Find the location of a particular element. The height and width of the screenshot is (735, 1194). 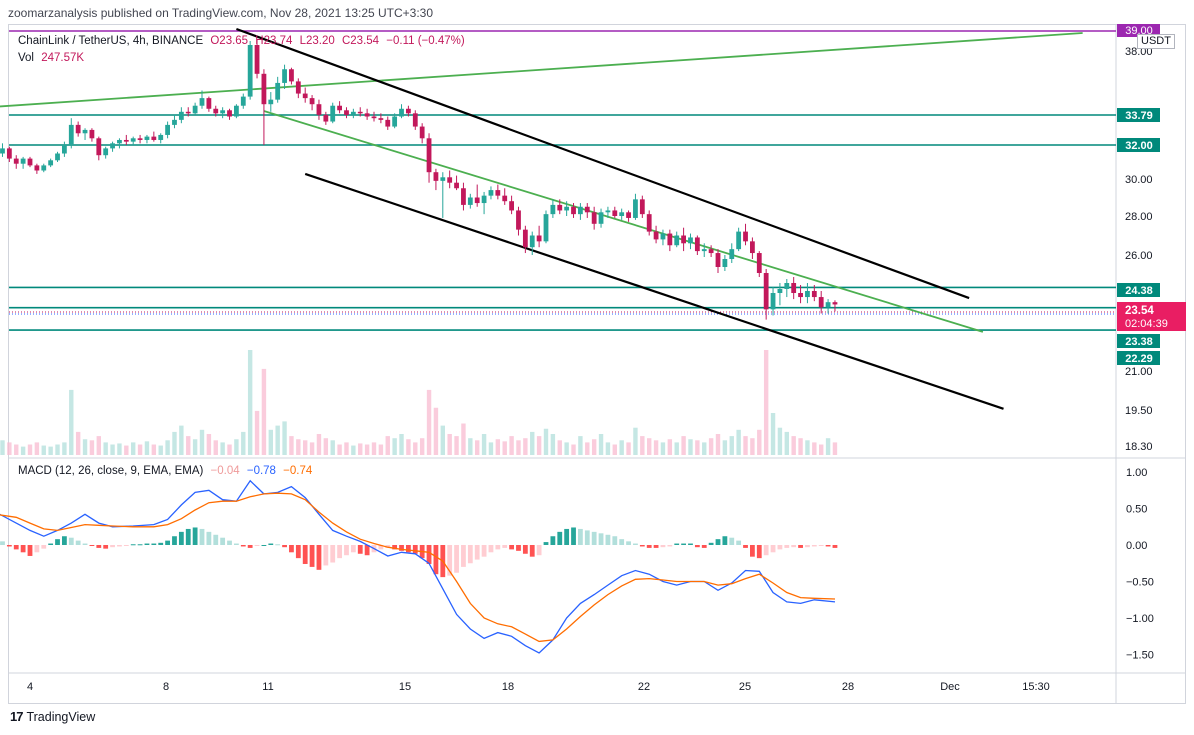

footer-brand: TradingView is located at coordinates (61, 716).